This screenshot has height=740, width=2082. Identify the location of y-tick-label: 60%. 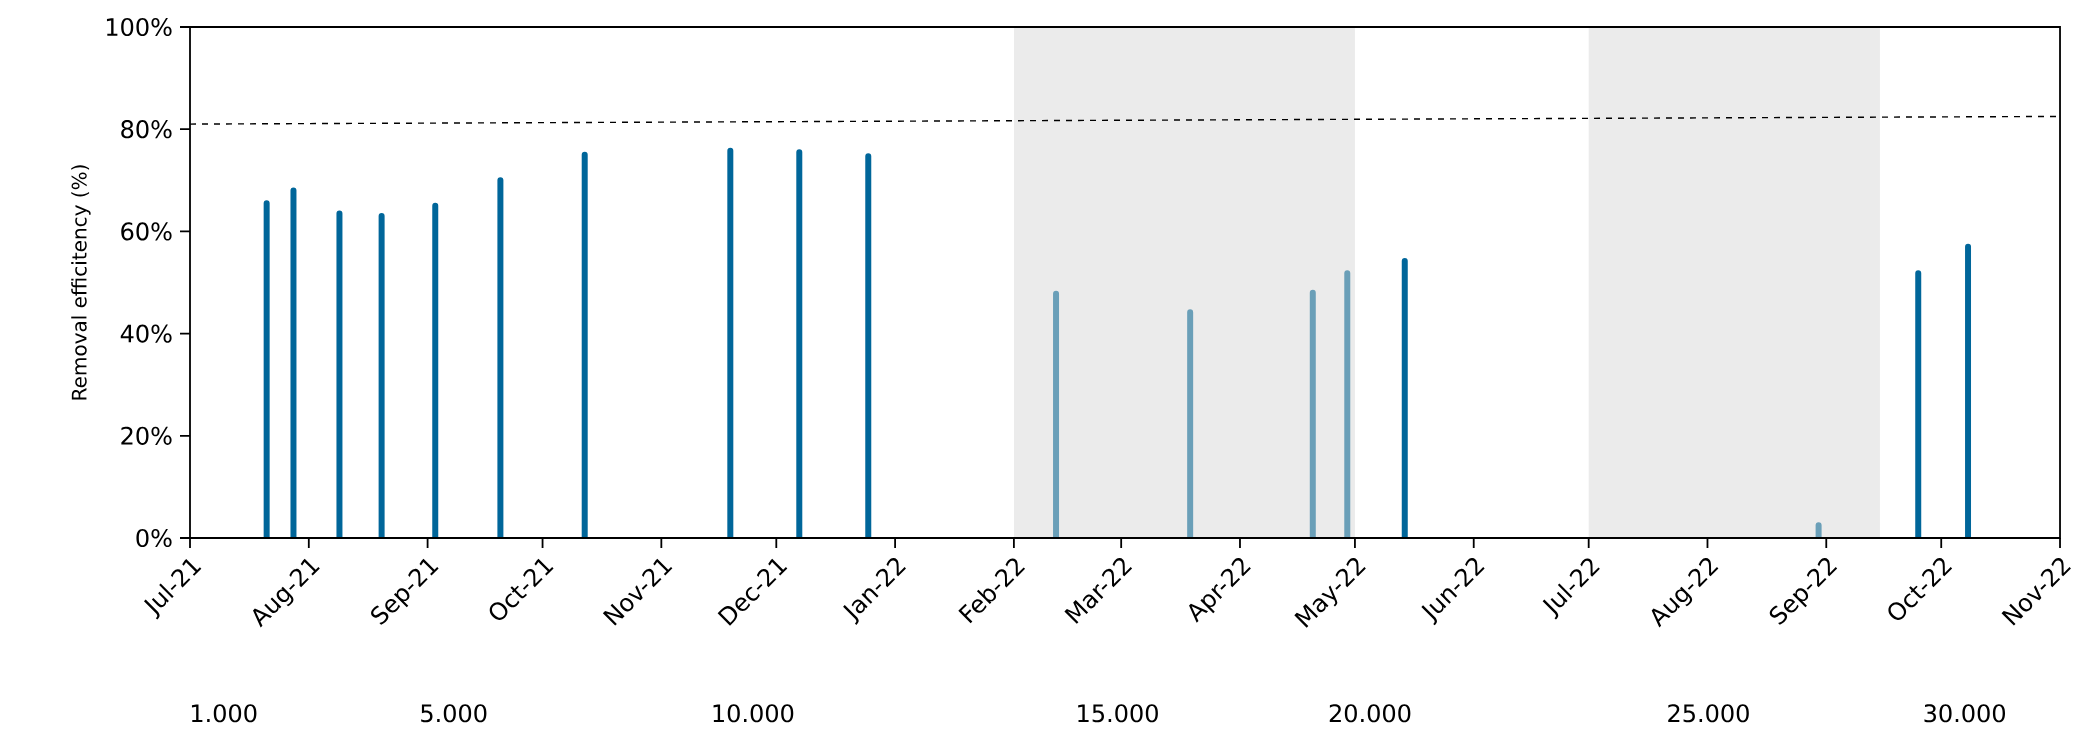
(146, 231).